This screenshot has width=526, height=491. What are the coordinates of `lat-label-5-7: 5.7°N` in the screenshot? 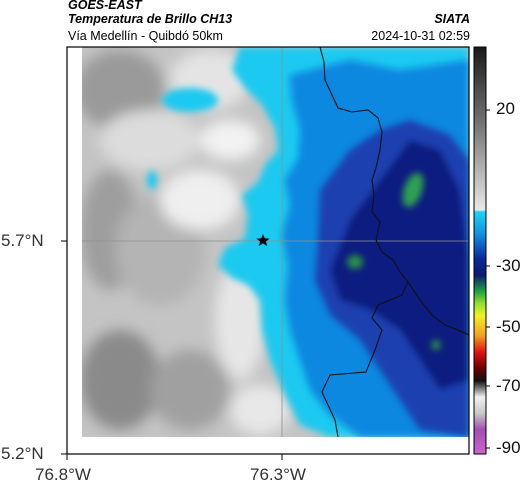 It's located at (22, 240).